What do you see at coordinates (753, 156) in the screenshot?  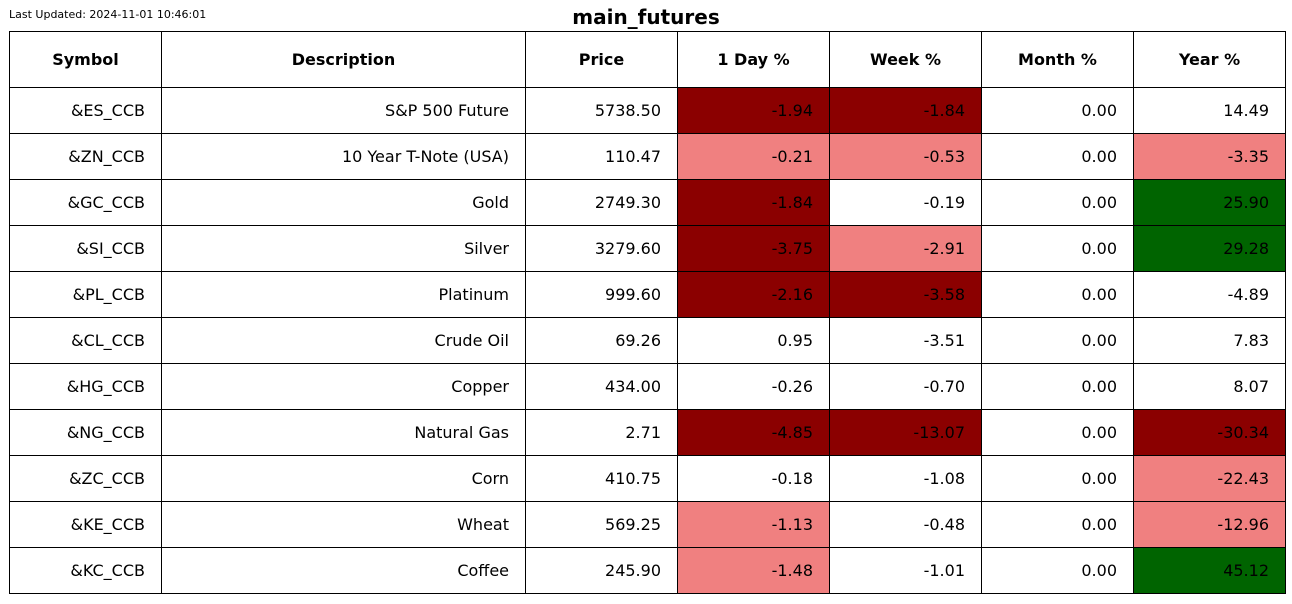 I see `table-cell: -0.21` at bounding box center [753, 156].